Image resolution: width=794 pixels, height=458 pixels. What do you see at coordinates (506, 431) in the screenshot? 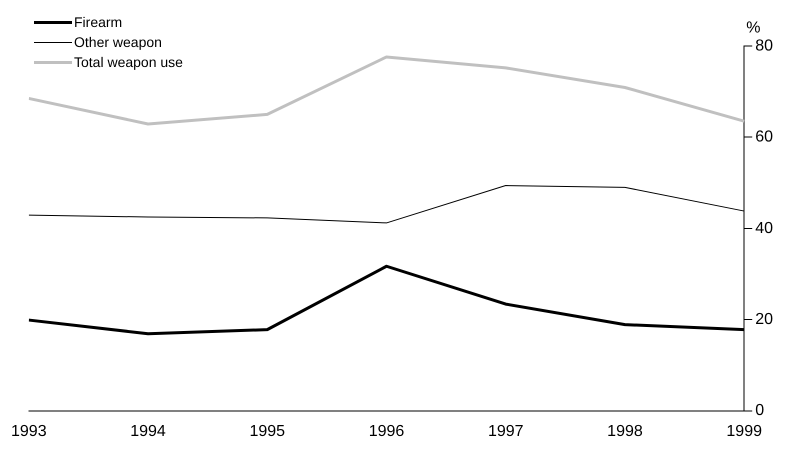
I see `x-tick-label: 1997` at bounding box center [506, 431].